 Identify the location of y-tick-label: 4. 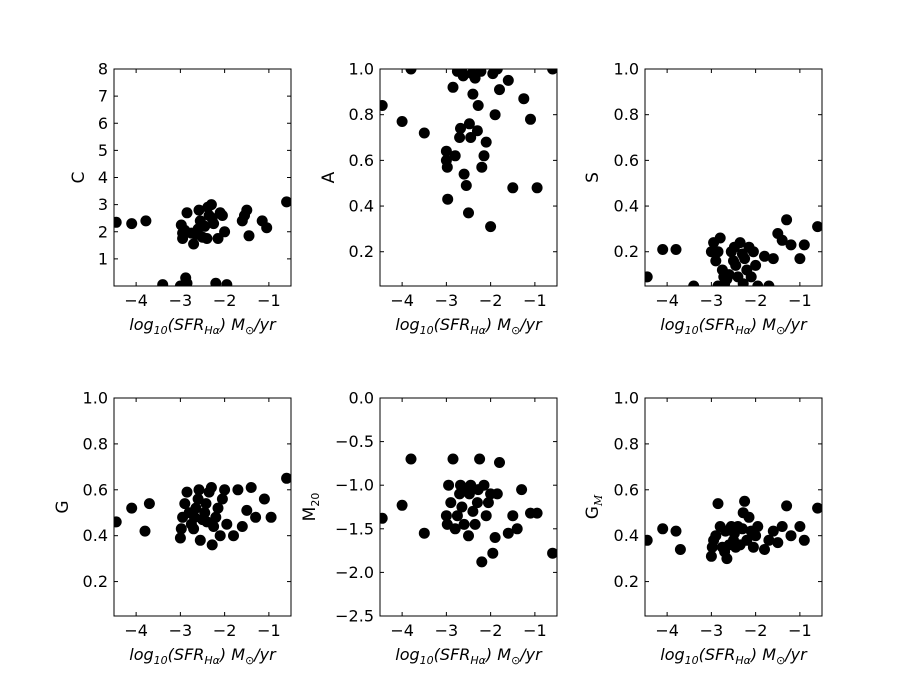
(103, 177).